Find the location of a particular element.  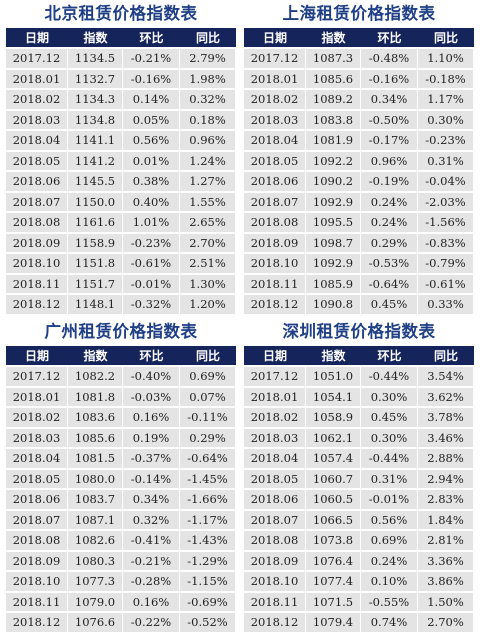

cell-index: 1083.6 is located at coordinates (95, 418).